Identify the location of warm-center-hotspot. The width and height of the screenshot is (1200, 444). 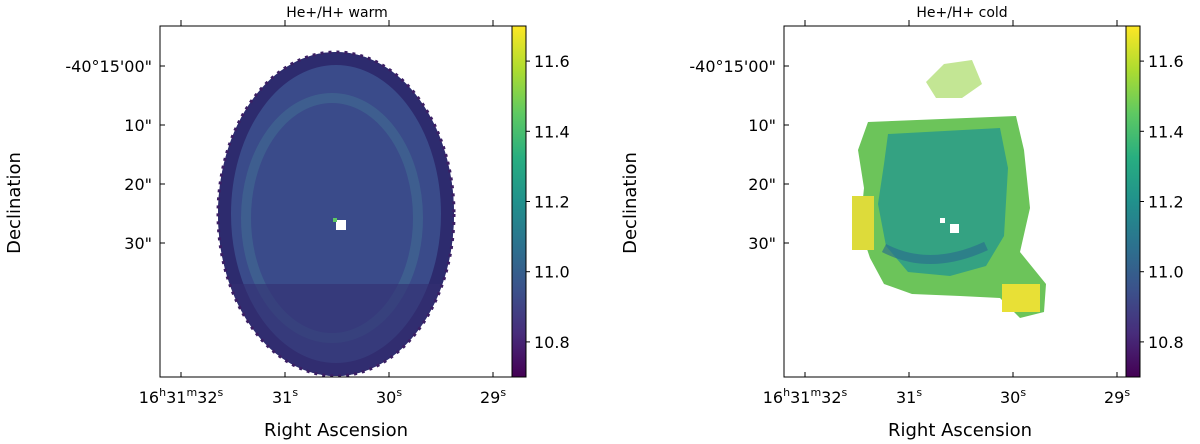
(335, 220).